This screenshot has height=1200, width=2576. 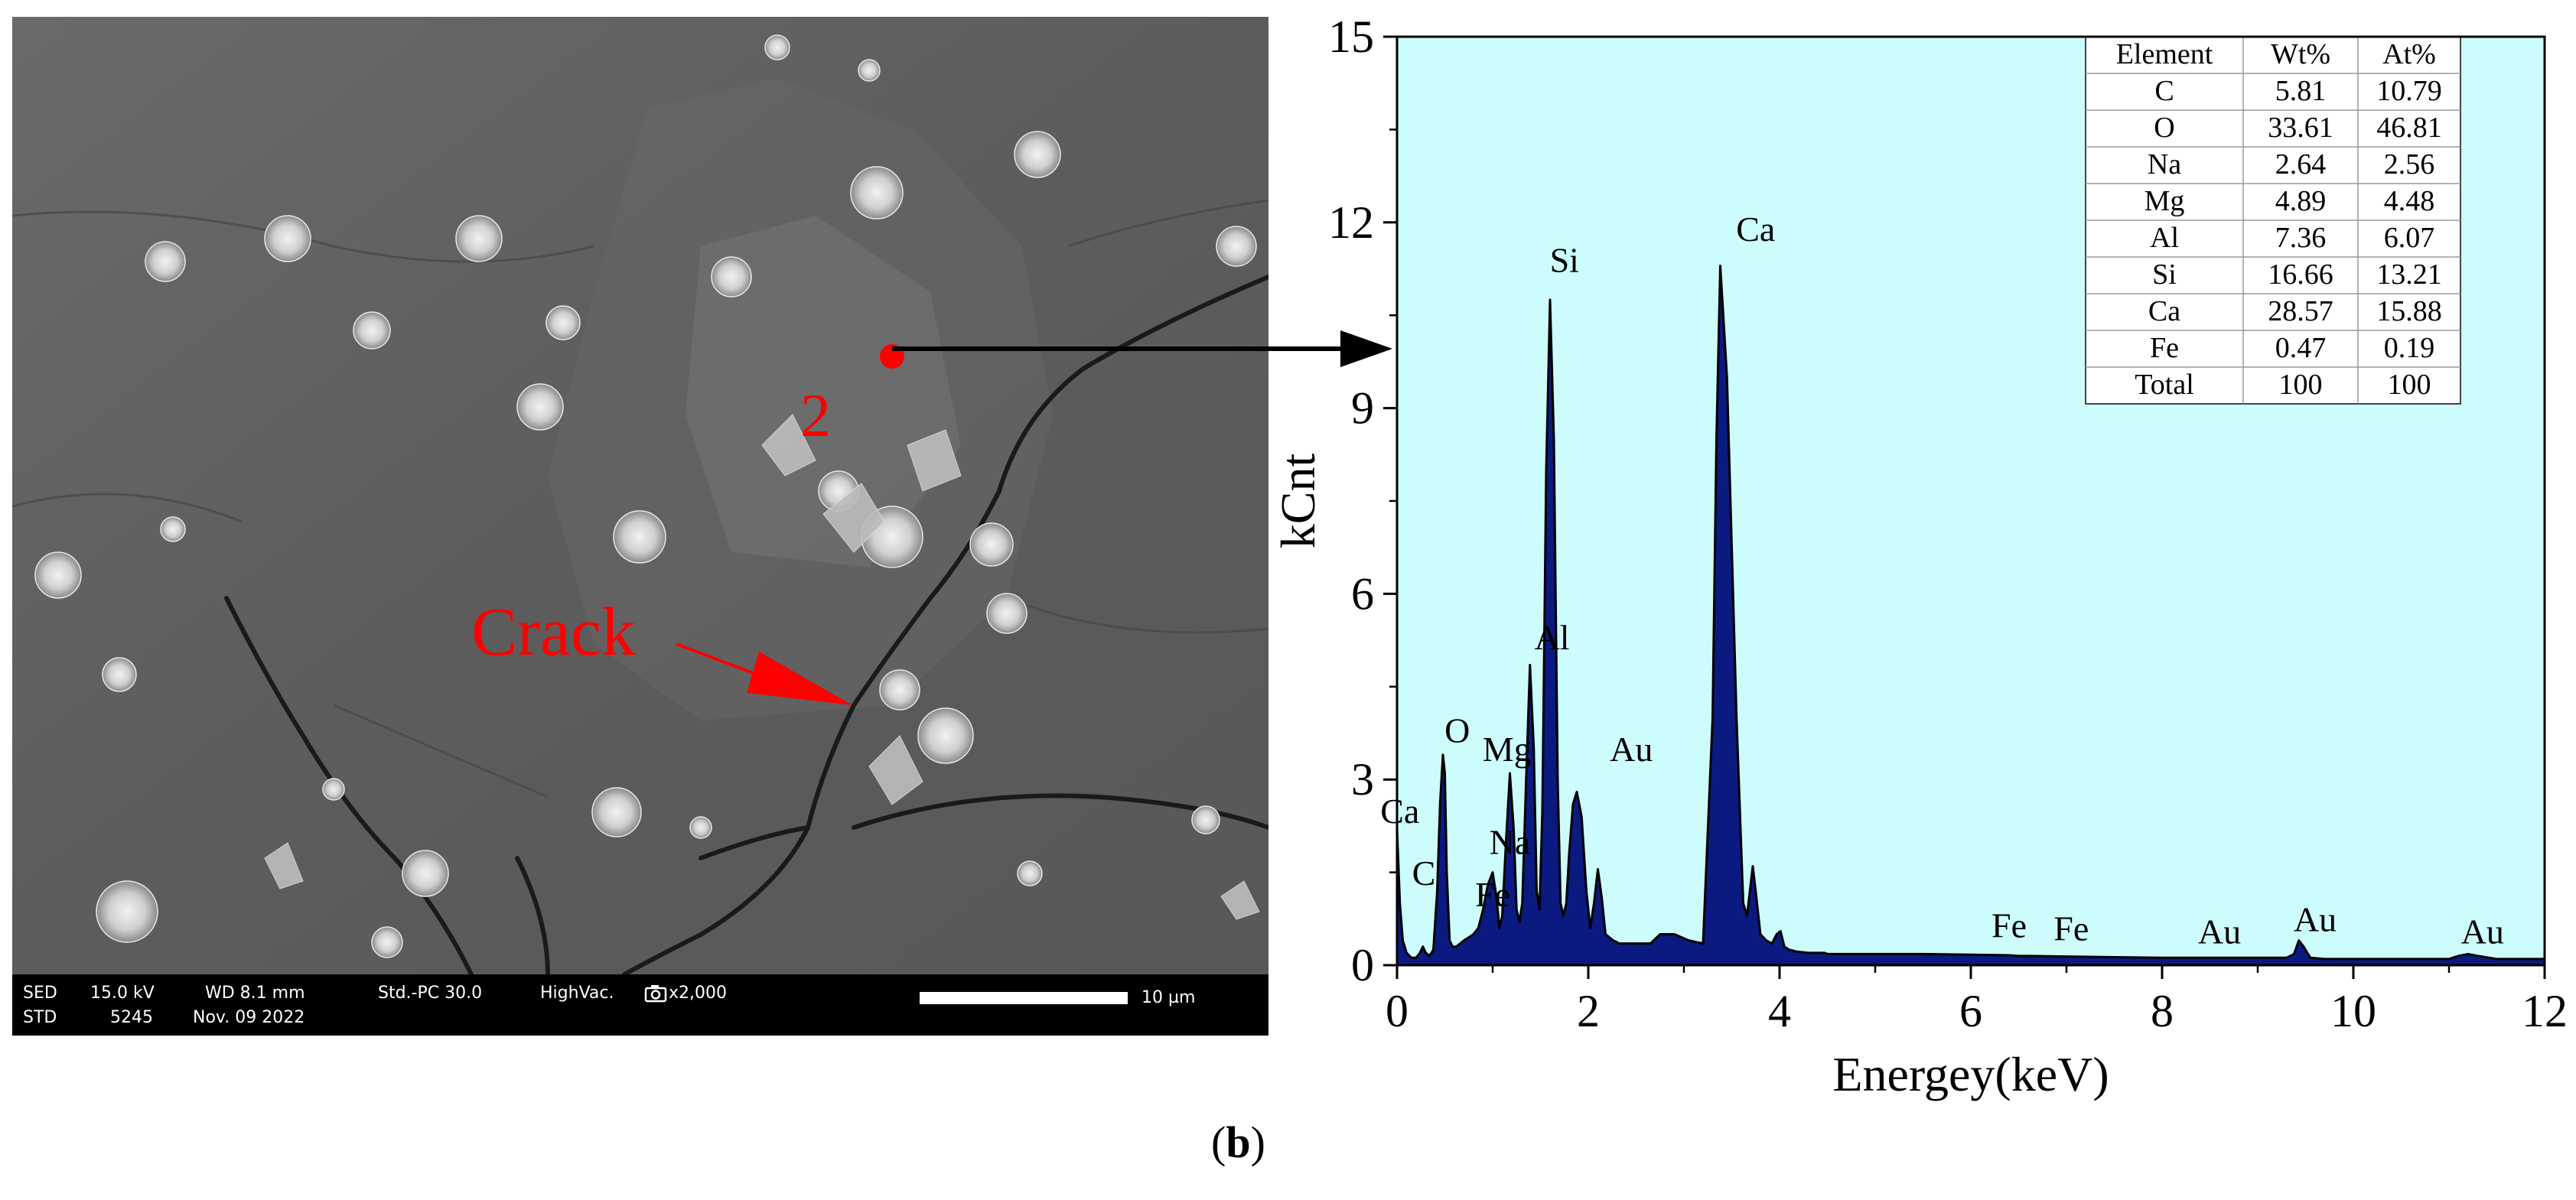 I want to click on sem-textured-region, so click(x=824, y=391).